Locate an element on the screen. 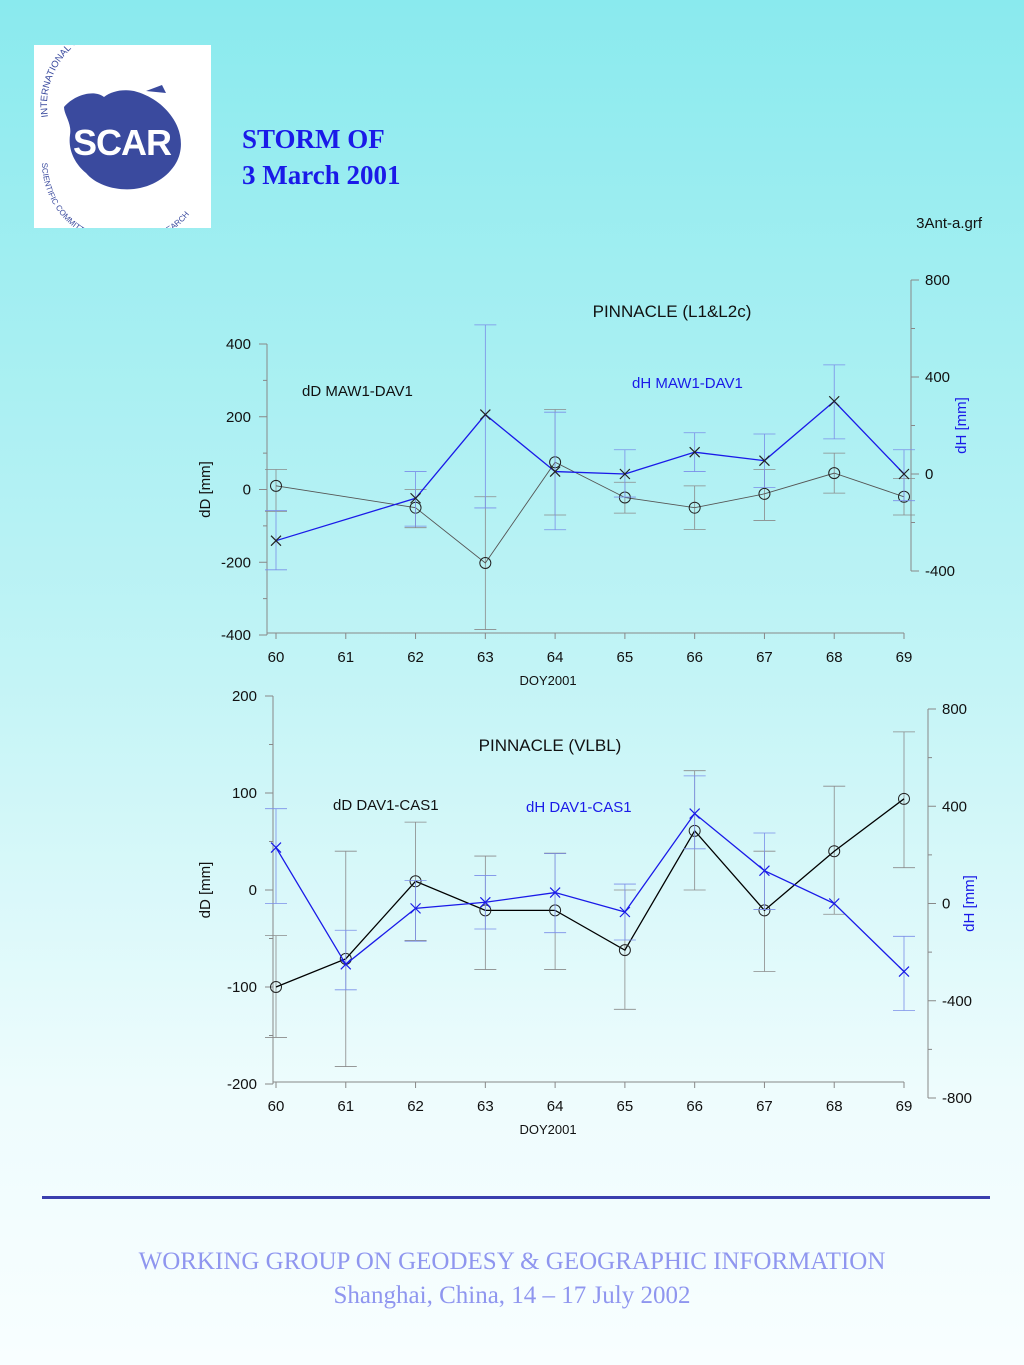 The image size is (1024, 1365). series-label-dd: dD MAW1-DAV1 is located at coordinates (357, 391).